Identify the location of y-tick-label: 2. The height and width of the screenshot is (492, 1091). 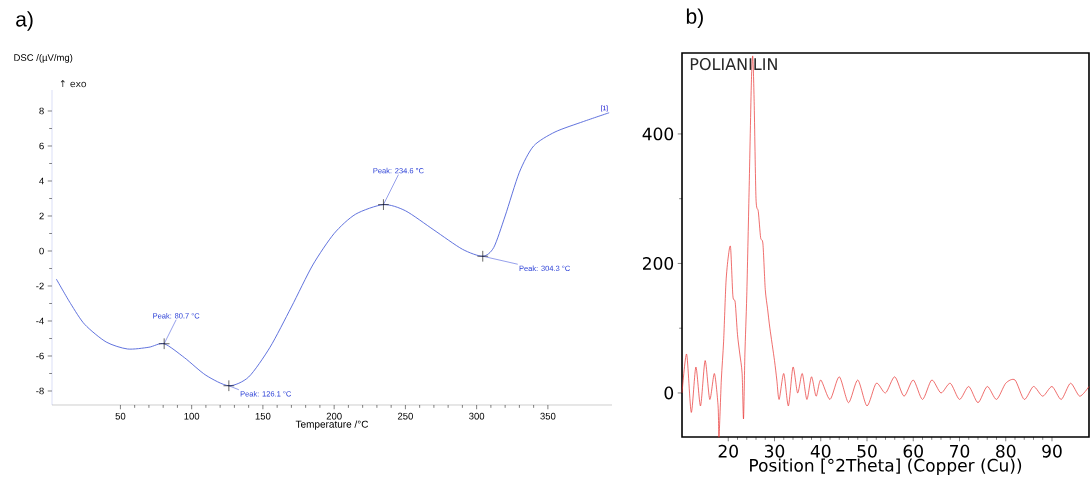
(41, 216).